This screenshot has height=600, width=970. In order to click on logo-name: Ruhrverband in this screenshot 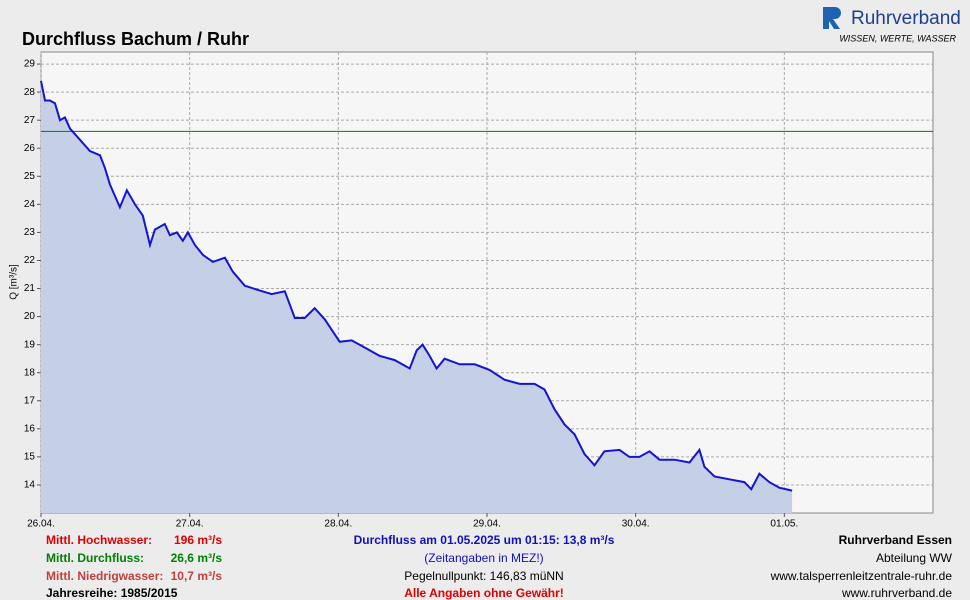, I will do `click(906, 18)`.